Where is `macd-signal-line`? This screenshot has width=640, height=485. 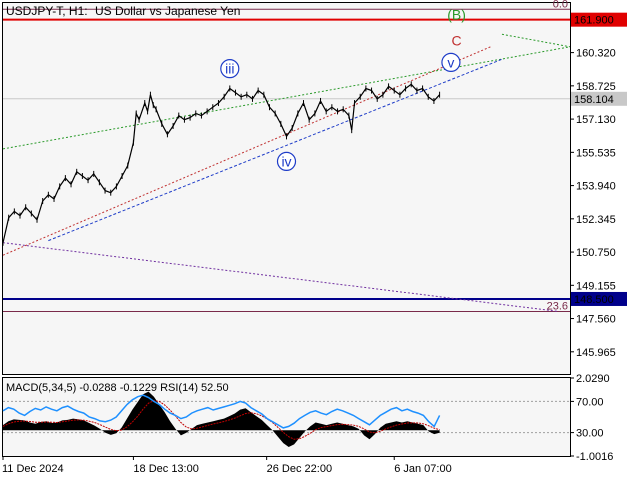
macd-signal-line is located at coordinates (221, 420).